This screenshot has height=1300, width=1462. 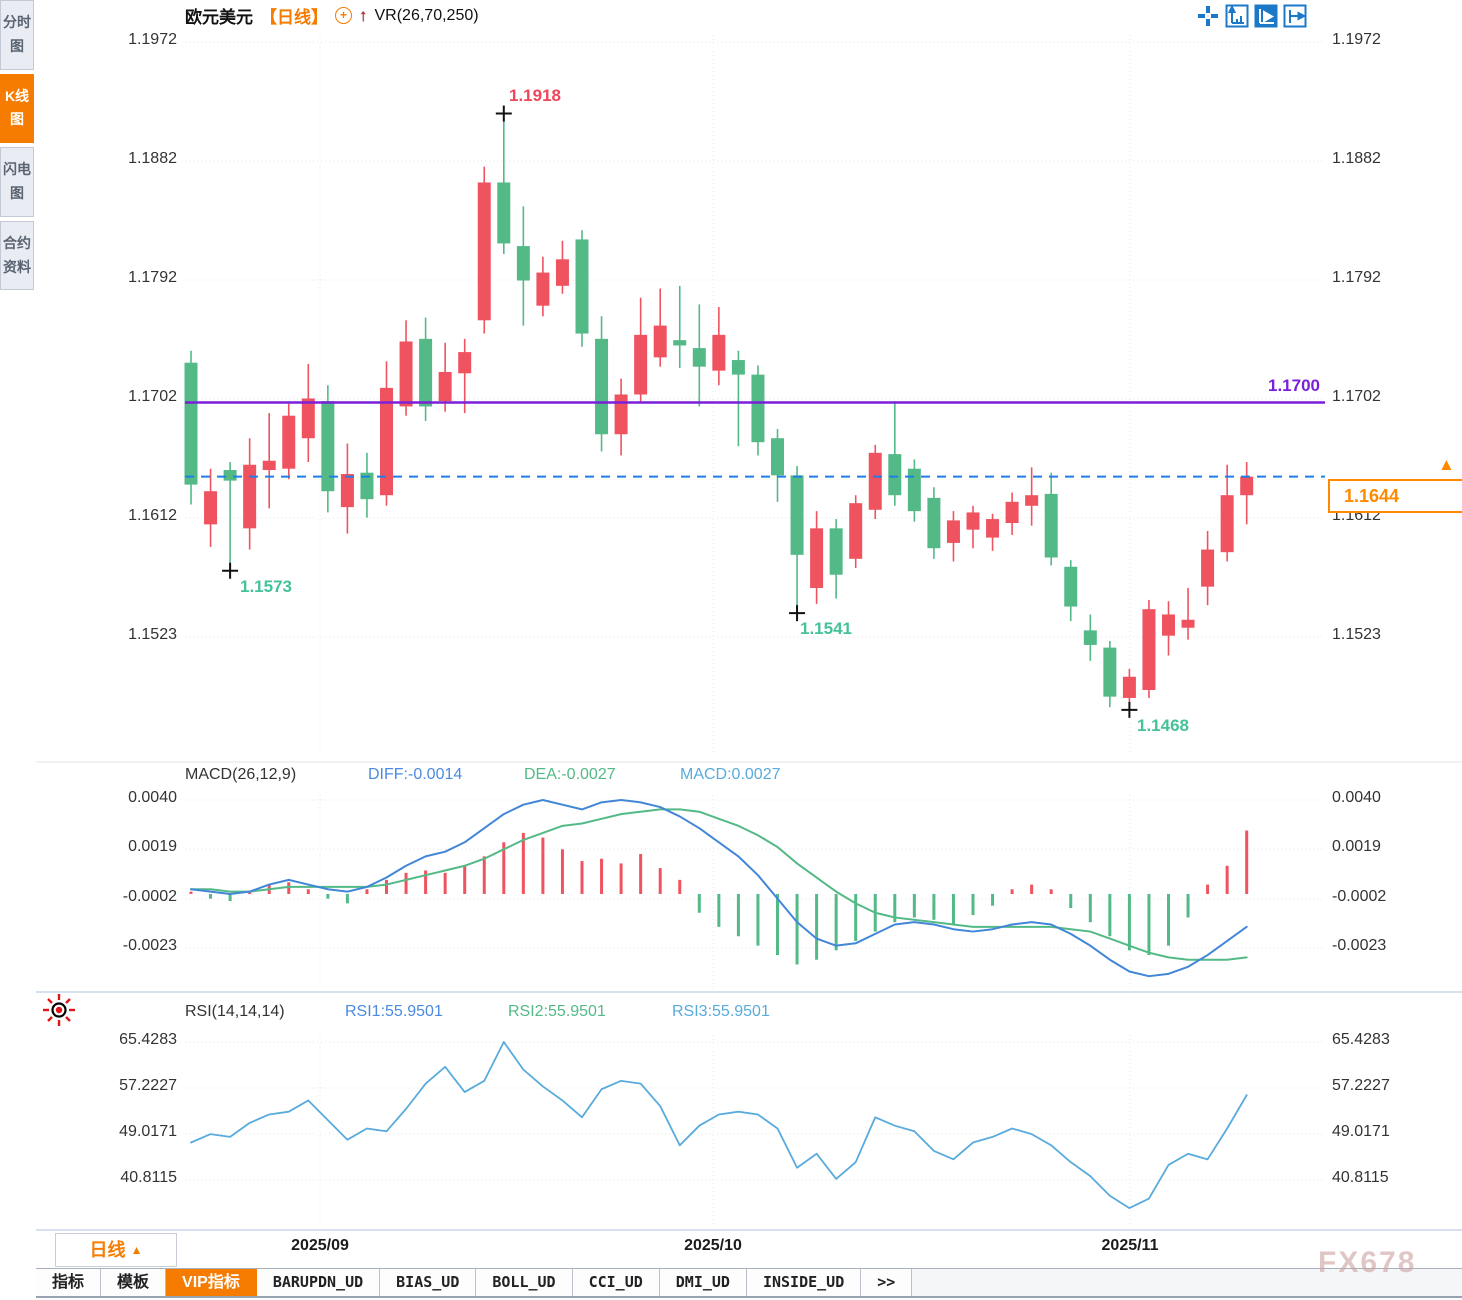 What do you see at coordinates (152, 634) in the screenshot?
I see `price-axis-label-left: 1.1523` at bounding box center [152, 634].